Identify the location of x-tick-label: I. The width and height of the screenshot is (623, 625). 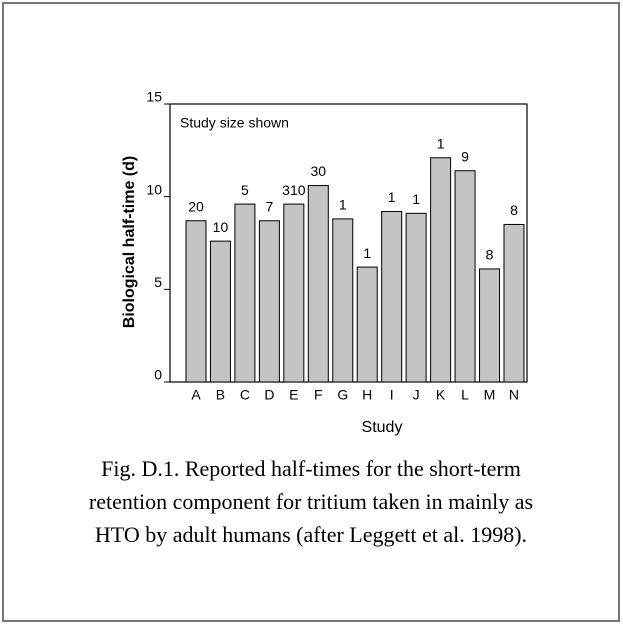
(392, 395).